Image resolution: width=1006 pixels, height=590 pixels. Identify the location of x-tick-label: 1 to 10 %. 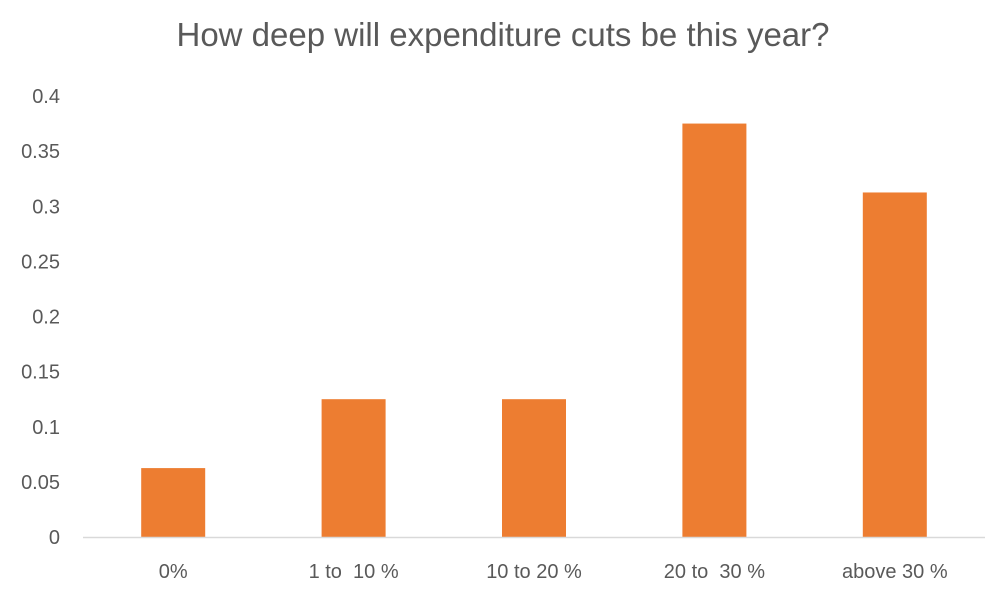
(354, 572).